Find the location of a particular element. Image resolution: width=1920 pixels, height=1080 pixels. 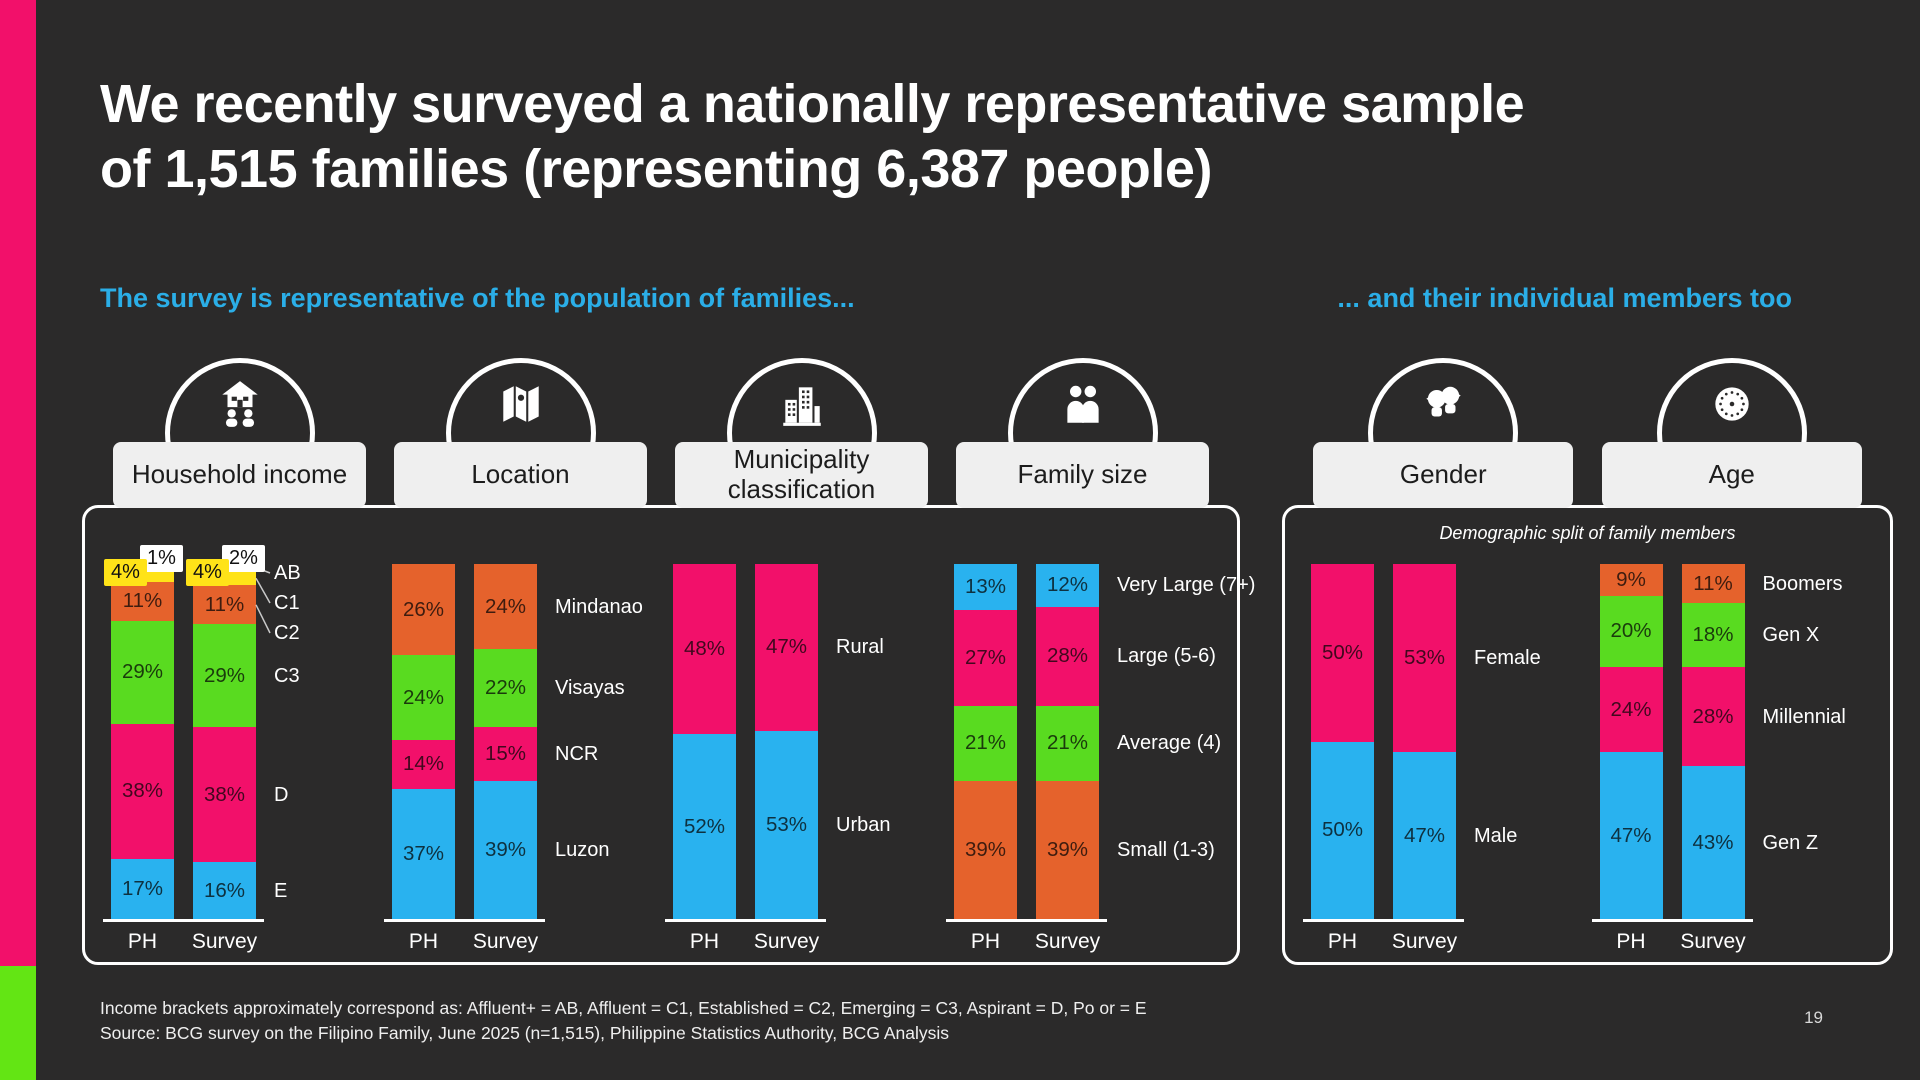

bars-row: 50% 50% 53% 47% is located at coordinates (1383, 741).